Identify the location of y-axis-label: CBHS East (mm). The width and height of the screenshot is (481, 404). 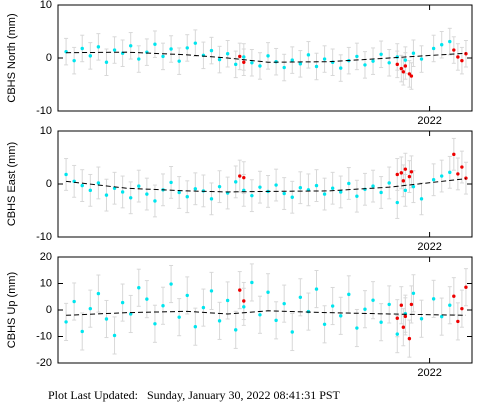
(12, 184).